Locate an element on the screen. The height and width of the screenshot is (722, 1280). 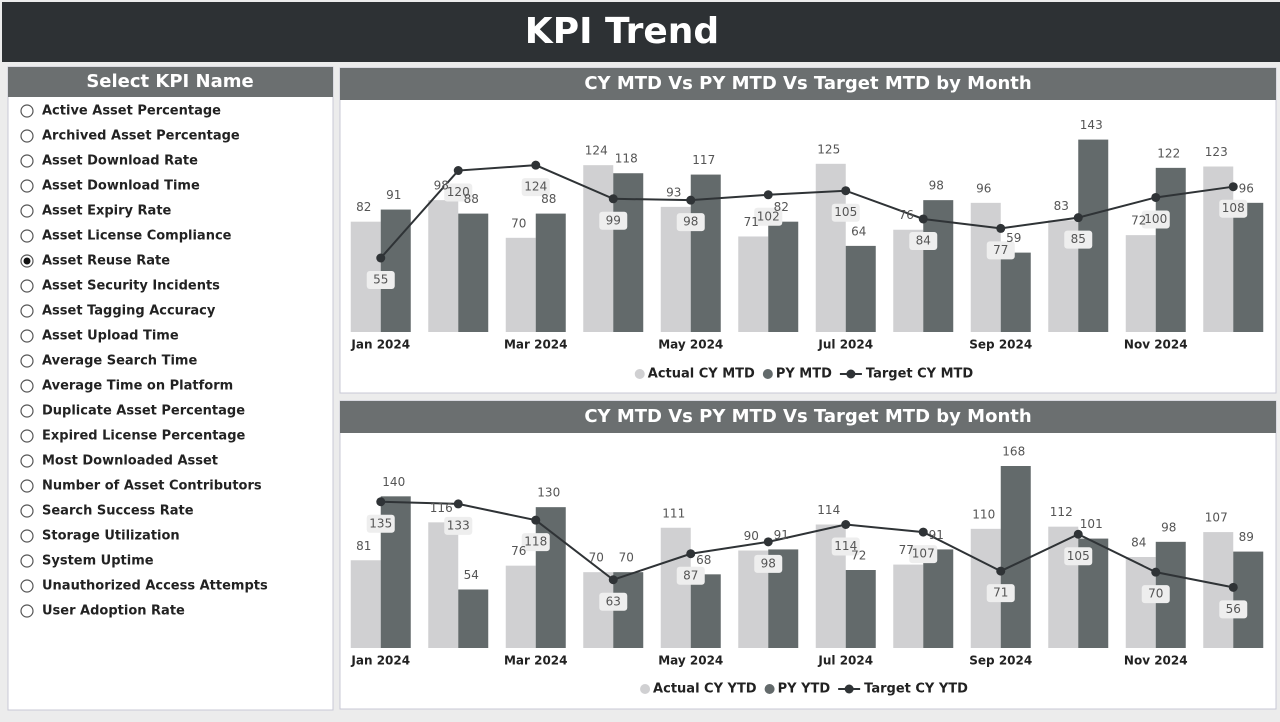
slicer-option: Asset Security Incidents is located at coordinates (120, 286).